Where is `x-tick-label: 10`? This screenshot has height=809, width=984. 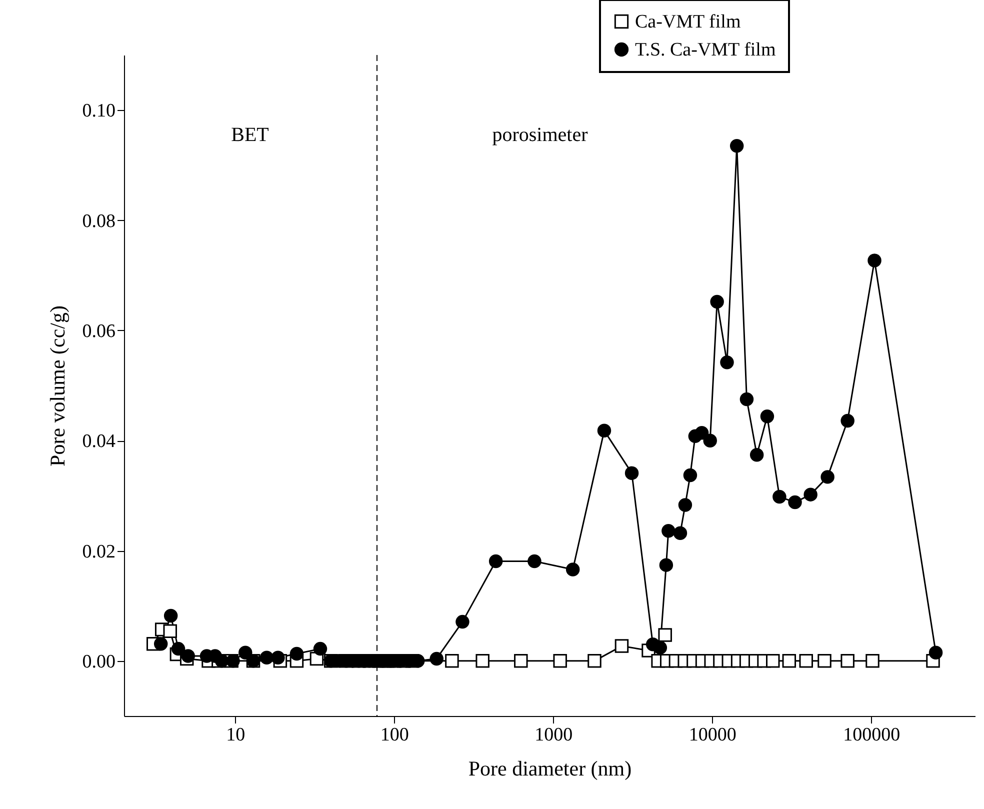 x-tick-label: 10 is located at coordinates (236, 735).